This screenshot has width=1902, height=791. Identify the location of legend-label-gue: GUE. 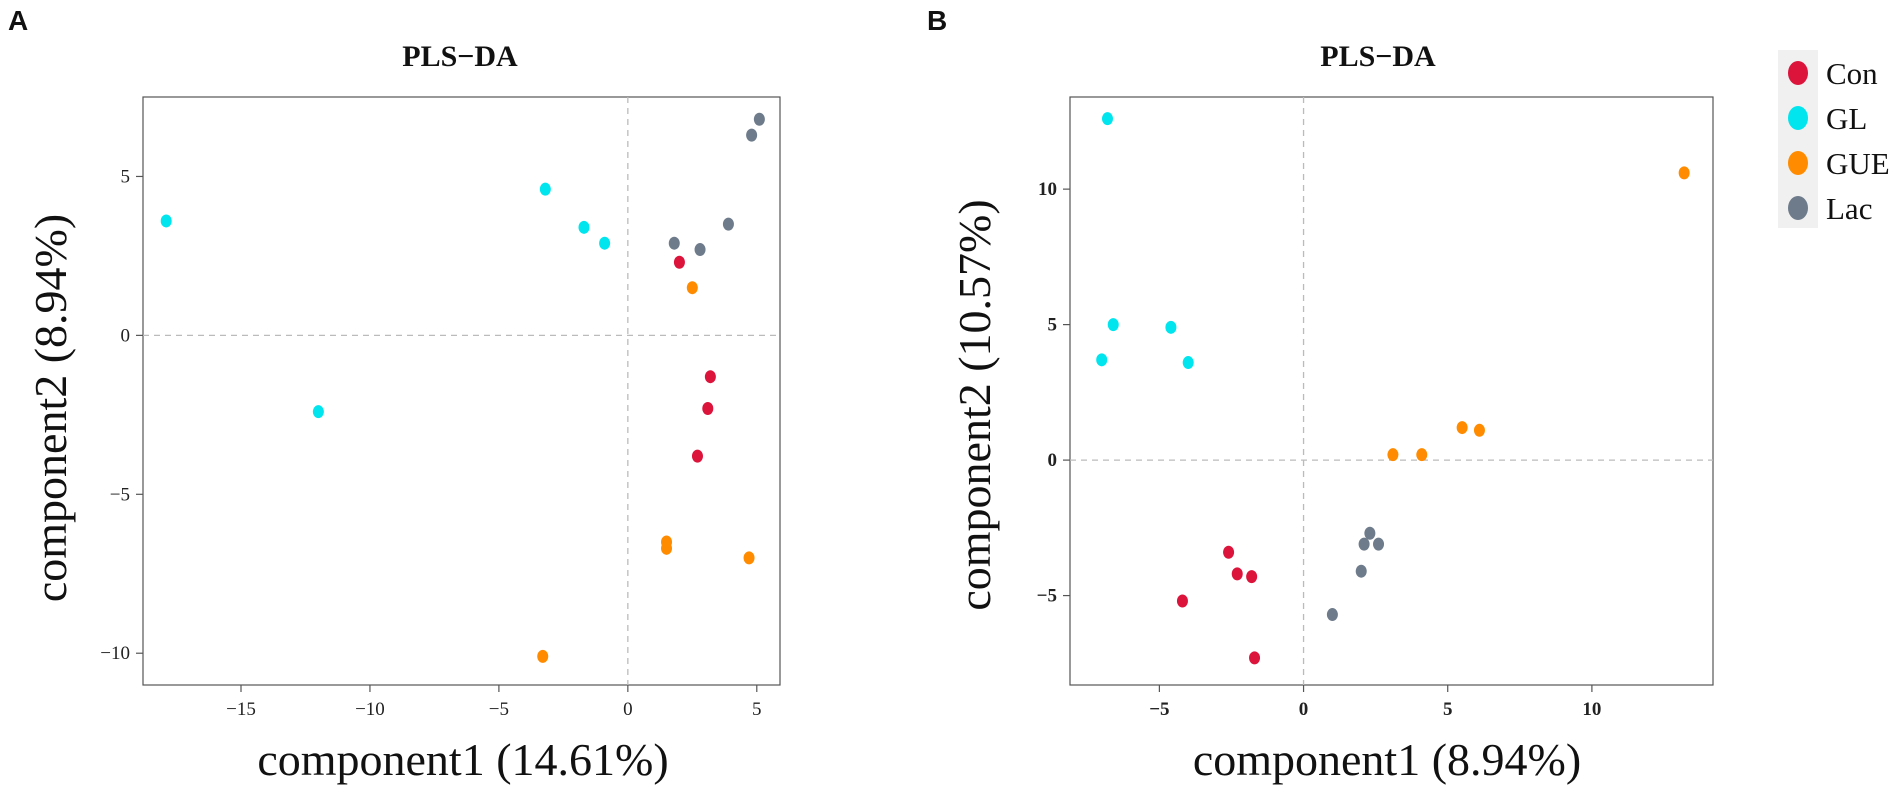
(1858, 163).